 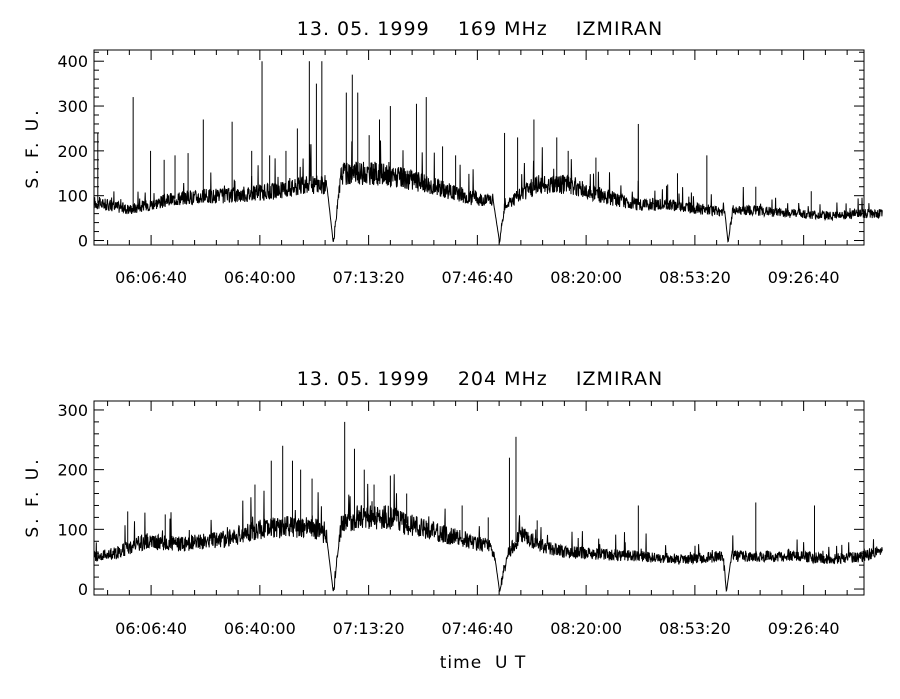 What do you see at coordinates (480, 29) in the screenshot?
I see `chart-title-169mhz: 13. 05. 1999 169 MHz IZMIRAN` at bounding box center [480, 29].